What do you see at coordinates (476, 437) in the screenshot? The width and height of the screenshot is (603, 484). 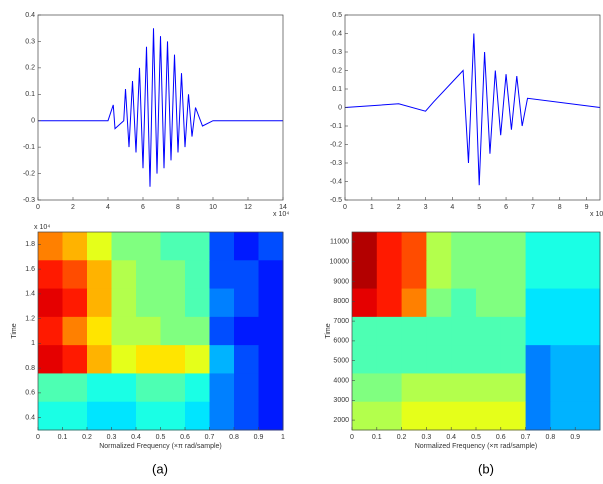 I see `x-tick-label: 0.5` at bounding box center [476, 437].